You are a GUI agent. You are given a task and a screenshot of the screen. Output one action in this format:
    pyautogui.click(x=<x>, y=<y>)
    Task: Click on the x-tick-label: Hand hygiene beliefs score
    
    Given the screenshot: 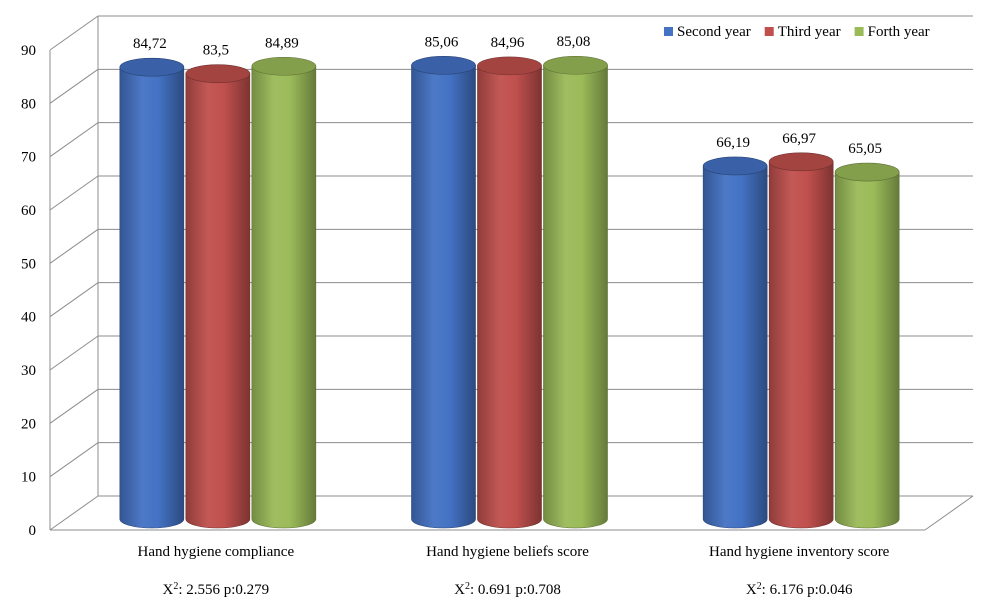 What is the action you would take?
    pyautogui.click(x=507, y=552)
    